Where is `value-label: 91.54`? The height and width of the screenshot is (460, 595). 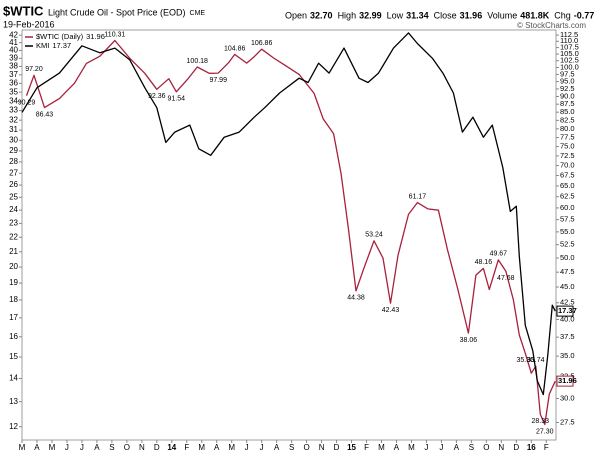
value-label: 91.54 is located at coordinates (177, 99).